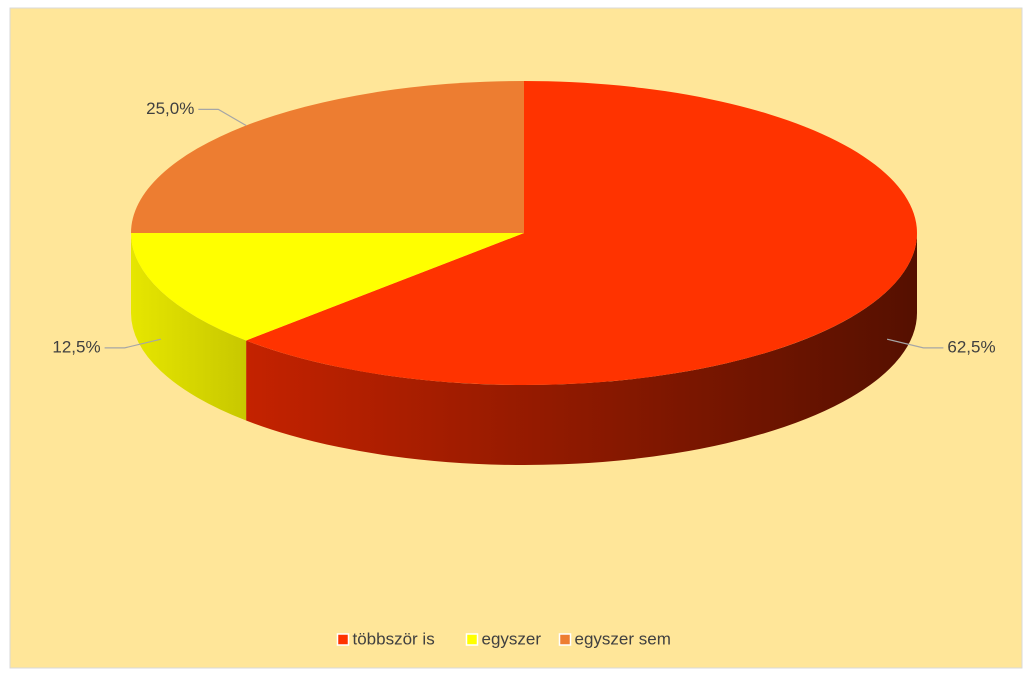 This screenshot has width=1027, height=680. Describe the element at coordinates (623, 638) in the screenshot. I see `legend-label: egyszer sem` at that location.